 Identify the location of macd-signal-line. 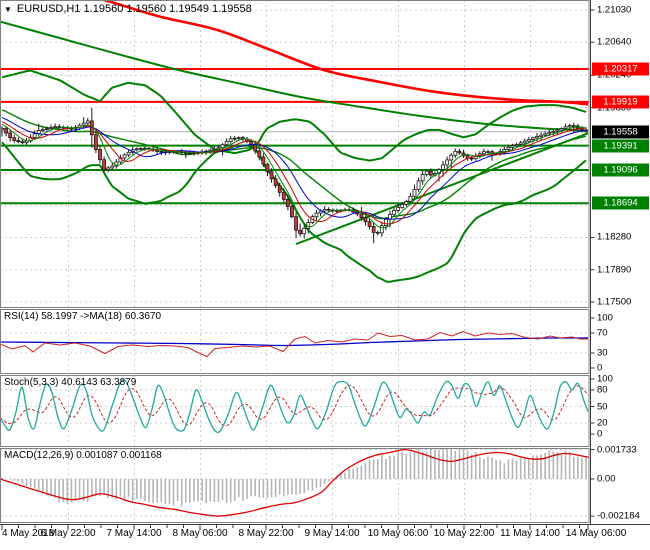
(294, 482).